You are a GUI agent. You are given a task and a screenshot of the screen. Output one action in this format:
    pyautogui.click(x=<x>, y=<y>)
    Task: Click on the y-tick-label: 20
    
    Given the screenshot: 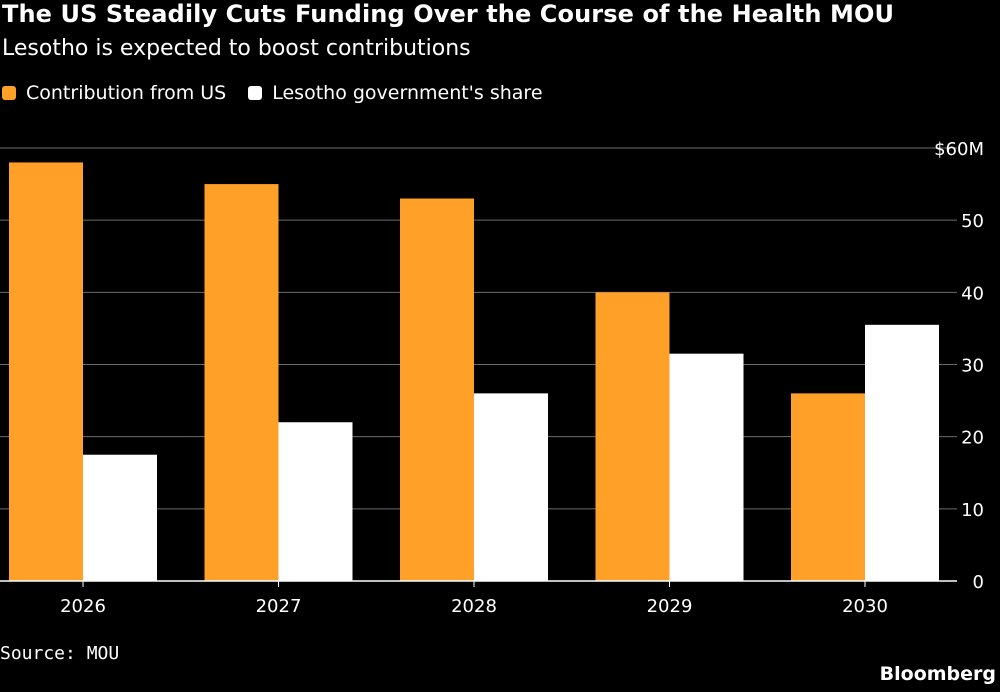 What is the action you would take?
    pyautogui.click(x=972, y=438)
    